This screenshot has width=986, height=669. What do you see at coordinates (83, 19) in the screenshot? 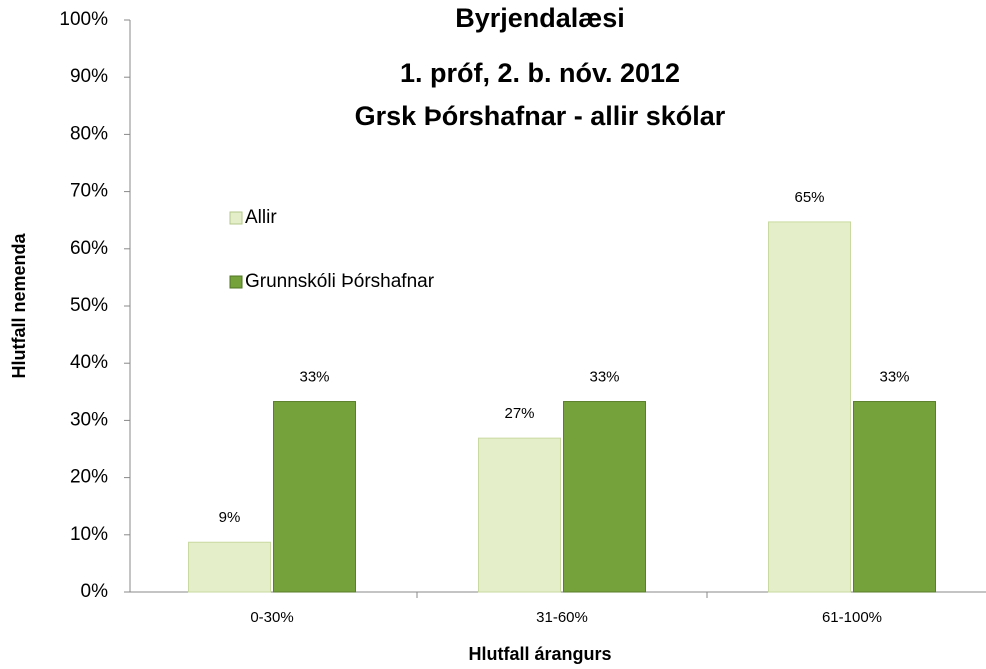
I see `y-tick-label: 100%` at bounding box center [83, 19].